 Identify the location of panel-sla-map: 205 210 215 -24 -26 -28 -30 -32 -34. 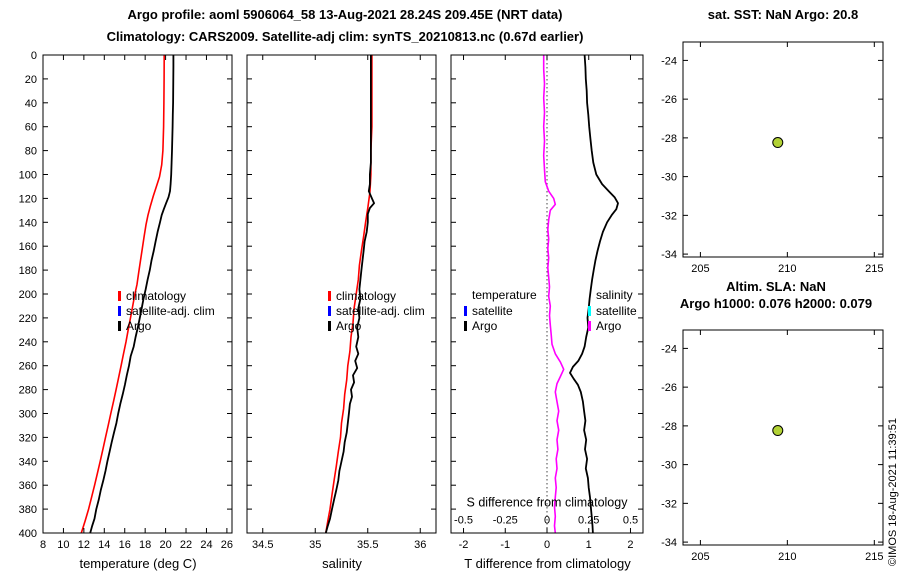
(772, 446).